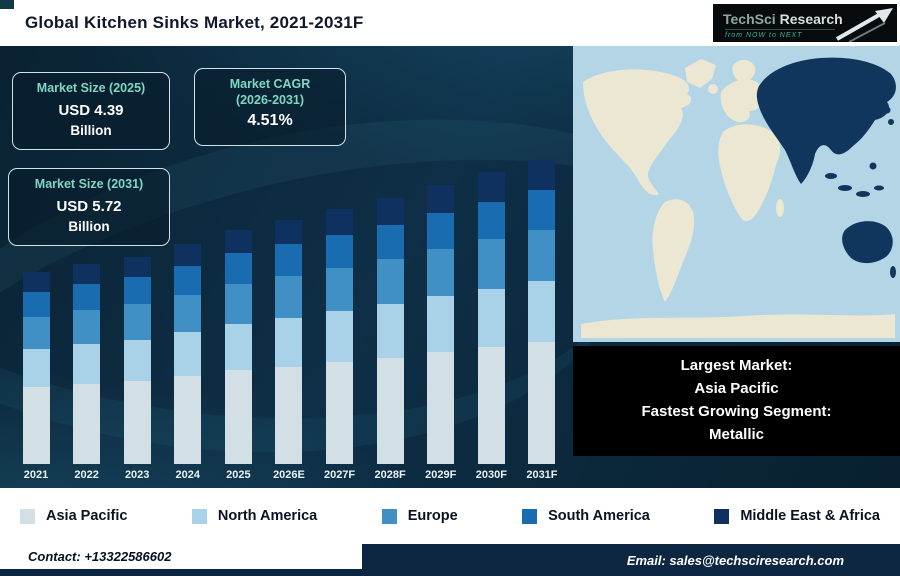 The width and height of the screenshot is (900, 576). I want to click on map-scandinavia, so click(744, 71).